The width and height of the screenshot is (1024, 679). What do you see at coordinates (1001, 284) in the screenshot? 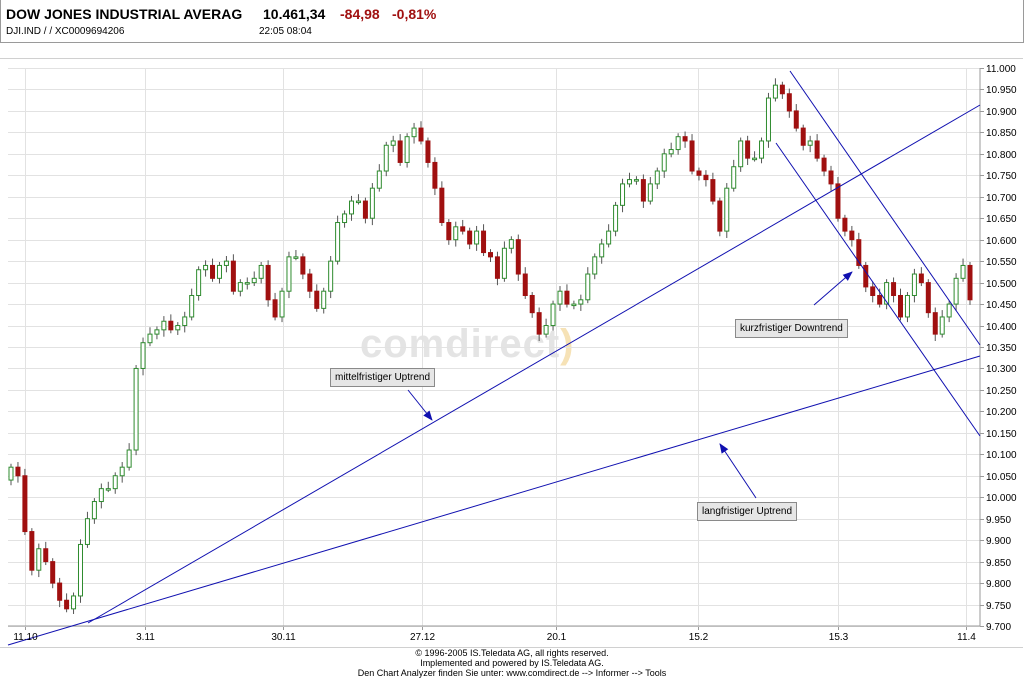
I see `y-tick-label: 10.500` at bounding box center [1001, 284].